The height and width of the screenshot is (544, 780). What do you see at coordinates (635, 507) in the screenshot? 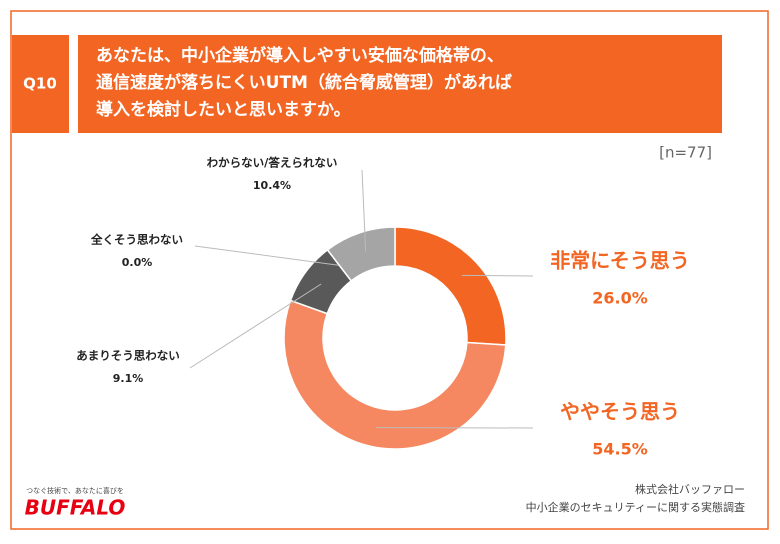
I see `survey: 中小企業のセキュリティーに関する実態調査` at bounding box center [635, 507].